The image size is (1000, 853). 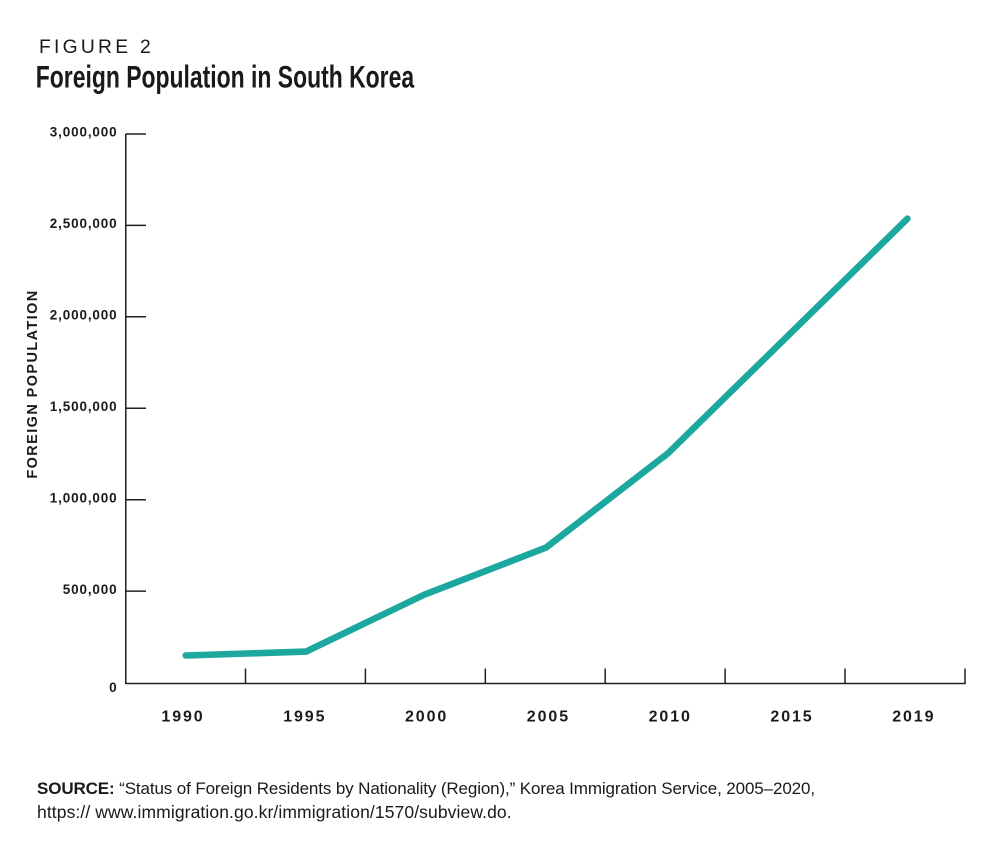 What do you see at coordinates (90, 589) in the screenshot?
I see `svg-text: 500,000` at bounding box center [90, 589].